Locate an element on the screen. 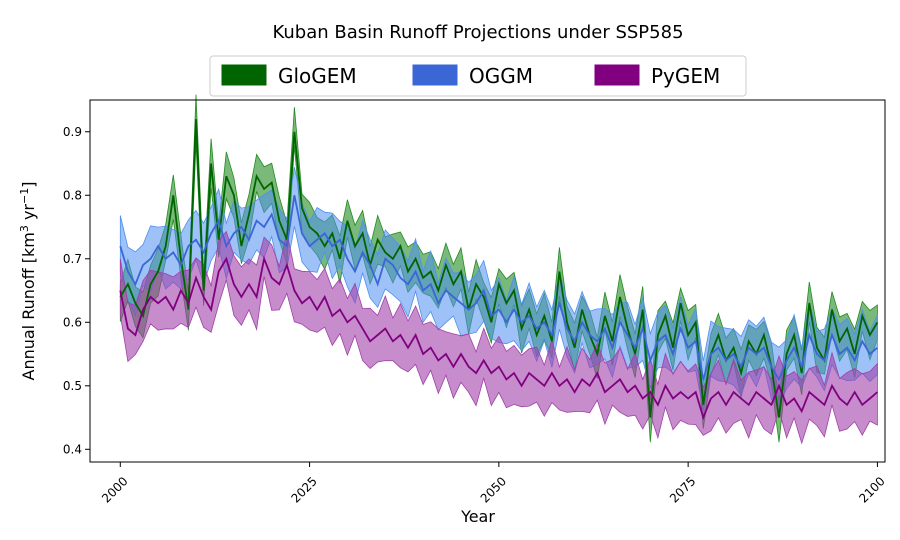 This screenshot has height=540, width=900. legend-label-glogem: GloGEM is located at coordinates (317, 76).